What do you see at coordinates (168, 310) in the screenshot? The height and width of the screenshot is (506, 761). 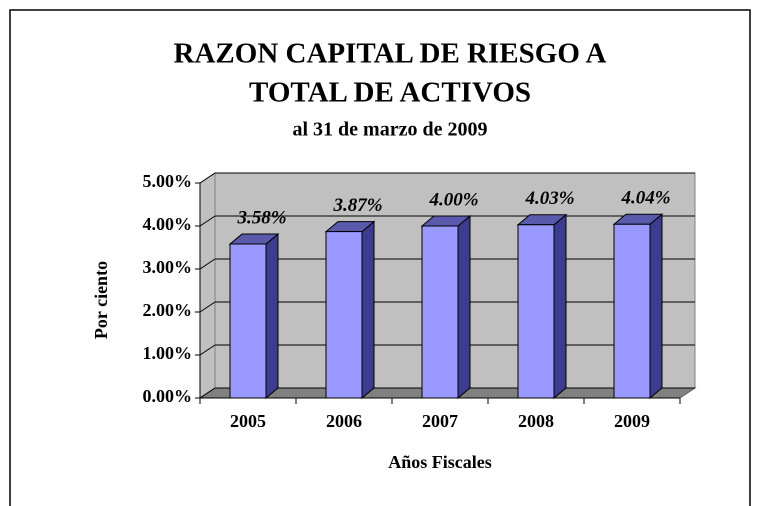 I see `y-tick-label: 2.00%` at bounding box center [168, 310].